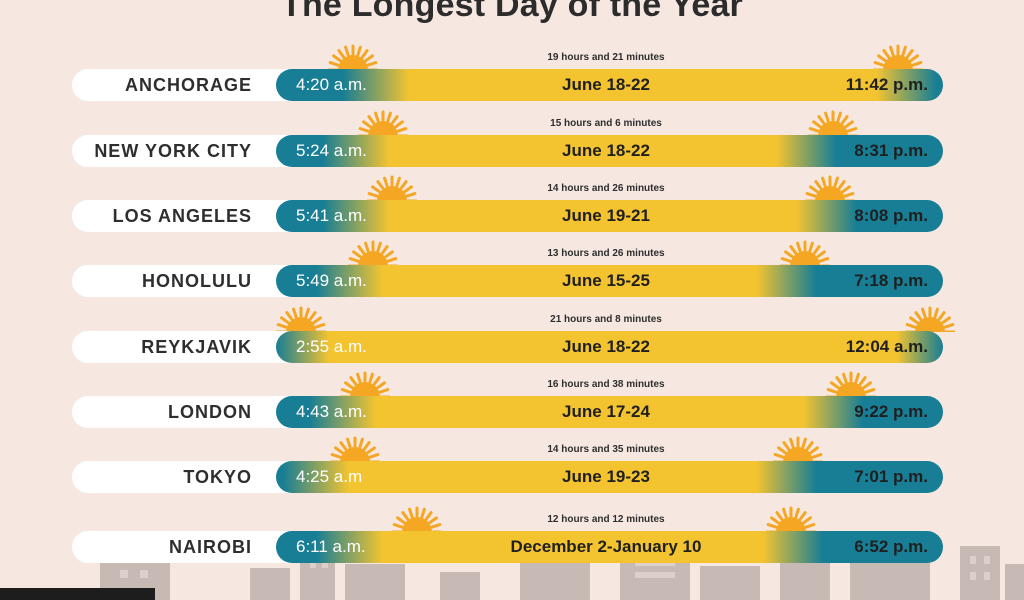 This screenshot has height=600, width=1024. What do you see at coordinates (606, 188) in the screenshot?
I see `daylight-duration: 14 hours and 26 minutes` at bounding box center [606, 188].